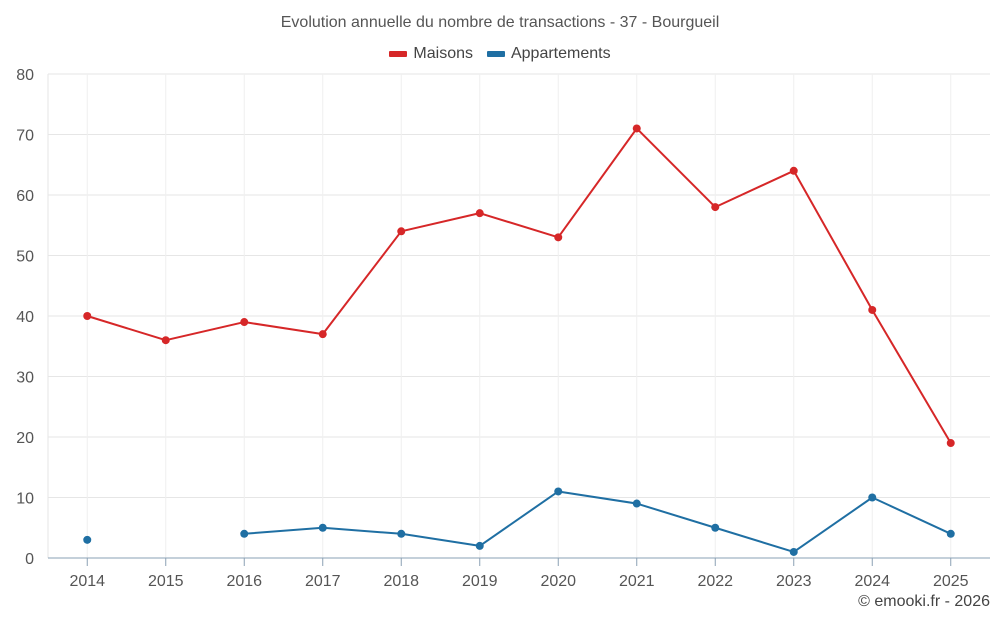 The image size is (1000, 625). Describe the element at coordinates (25, 257) in the screenshot. I see `y-tick-label-50: 50` at that location.